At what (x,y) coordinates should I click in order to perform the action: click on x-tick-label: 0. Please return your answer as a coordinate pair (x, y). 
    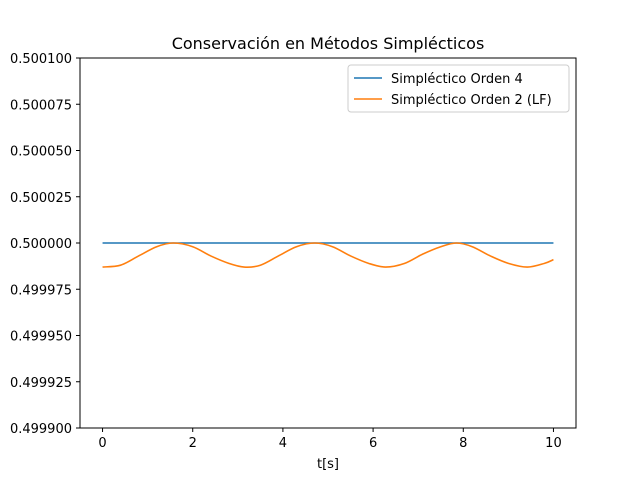
    Looking at the image, I should click on (102, 443).